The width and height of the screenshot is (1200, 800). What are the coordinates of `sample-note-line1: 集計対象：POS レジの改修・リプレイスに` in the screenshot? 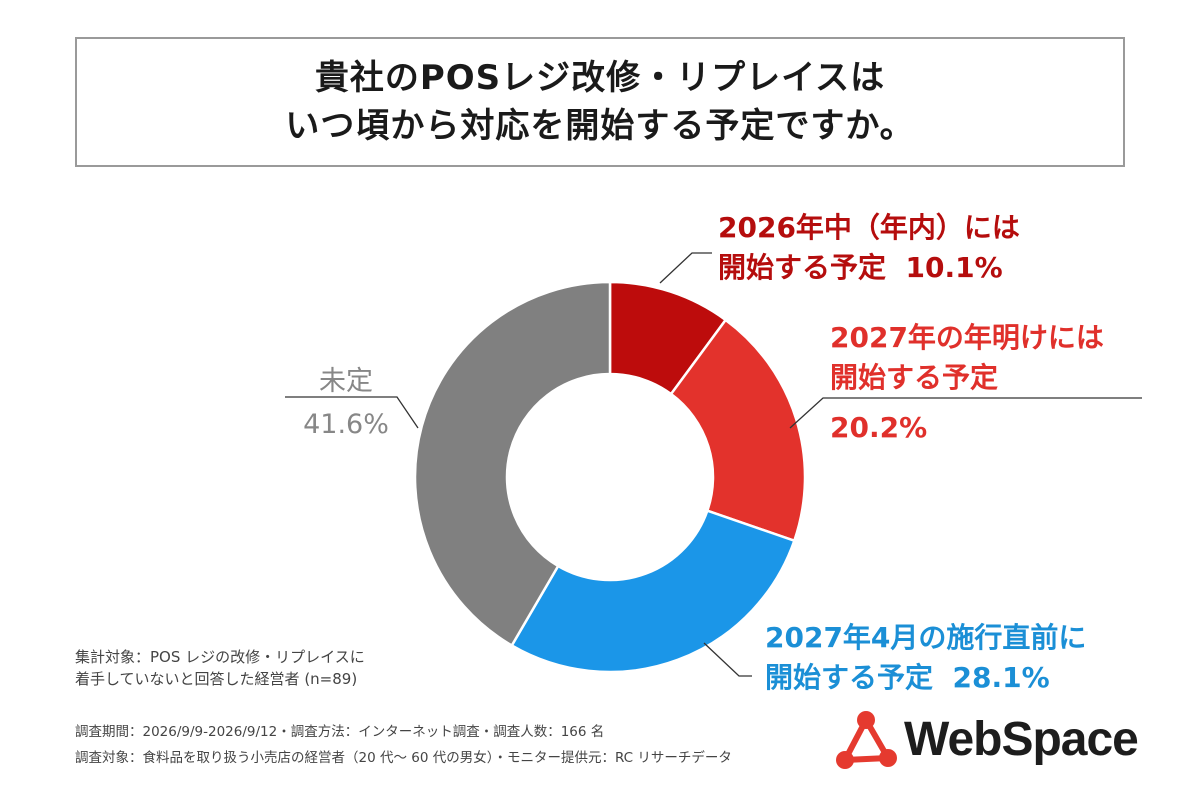 It's located at (220, 657).